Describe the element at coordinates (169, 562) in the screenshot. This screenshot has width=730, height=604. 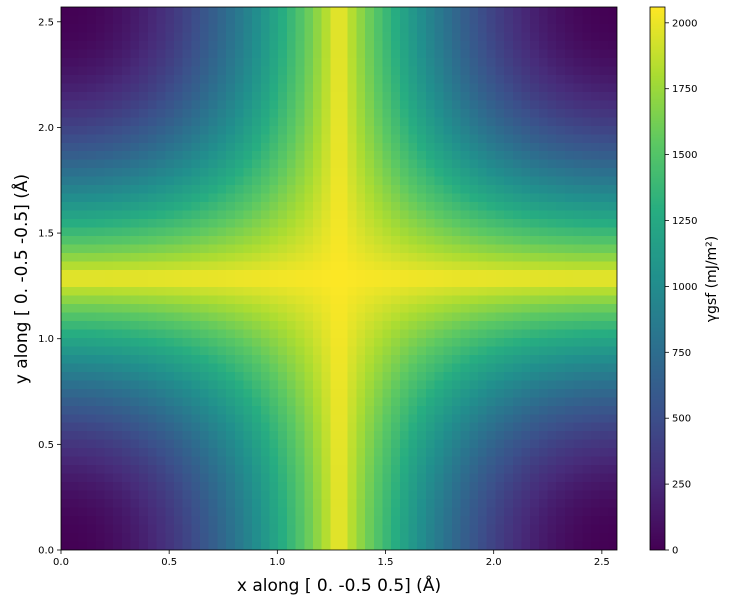
I see `x-tick-label: 0.5` at that location.